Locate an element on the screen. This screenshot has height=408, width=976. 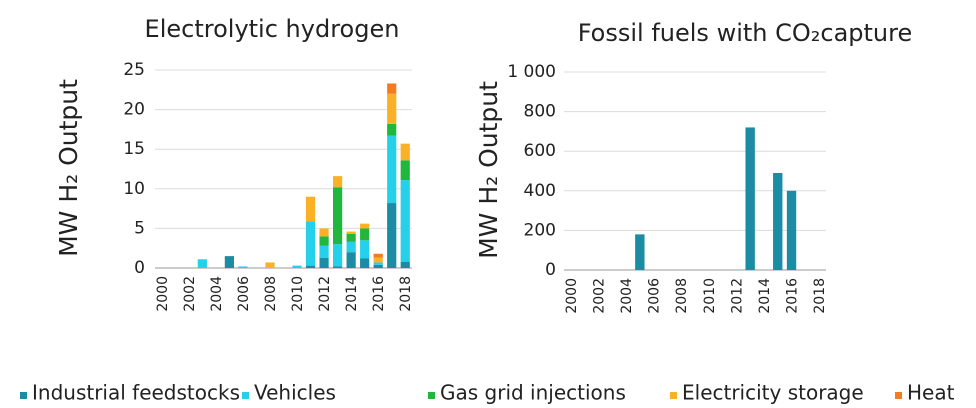
y-tick-label: 800 is located at coordinates (540, 112).